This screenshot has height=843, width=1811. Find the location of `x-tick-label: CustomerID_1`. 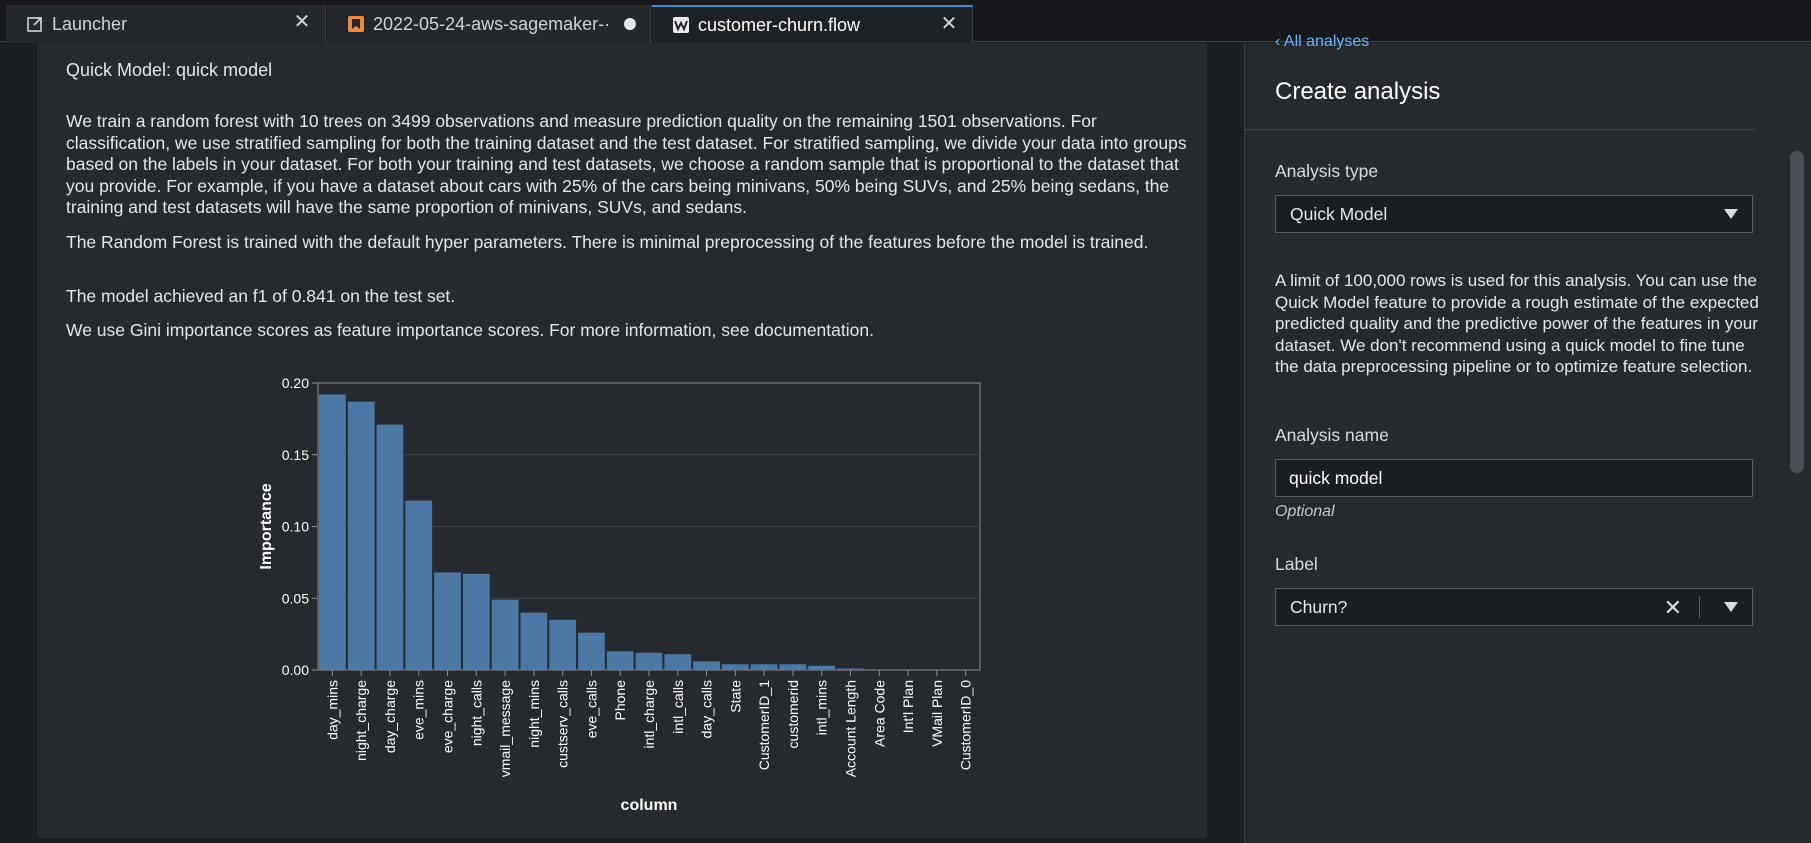

x-tick-label: CustomerID_1 is located at coordinates (764, 725).